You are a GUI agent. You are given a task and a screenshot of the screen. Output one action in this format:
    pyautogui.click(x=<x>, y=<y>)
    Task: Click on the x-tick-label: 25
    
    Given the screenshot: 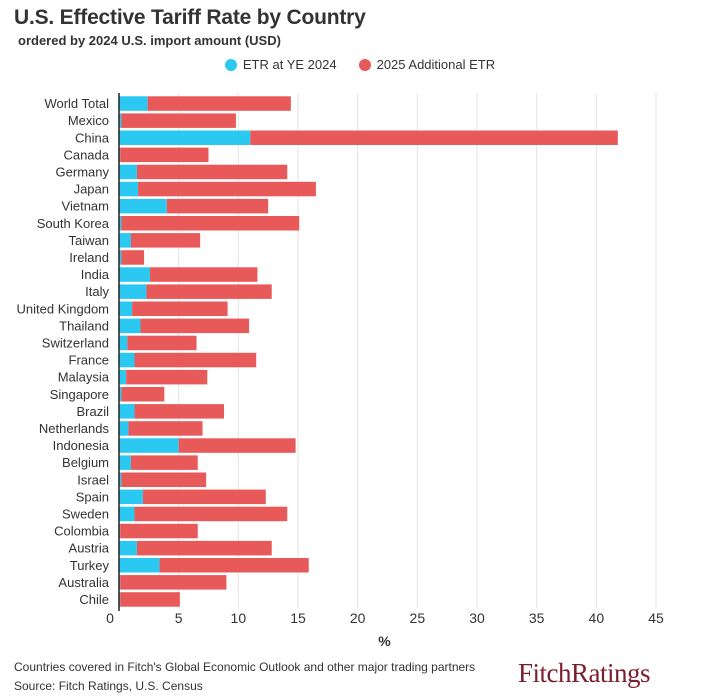 What is the action you would take?
    pyautogui.click(x=418, y=618)
    